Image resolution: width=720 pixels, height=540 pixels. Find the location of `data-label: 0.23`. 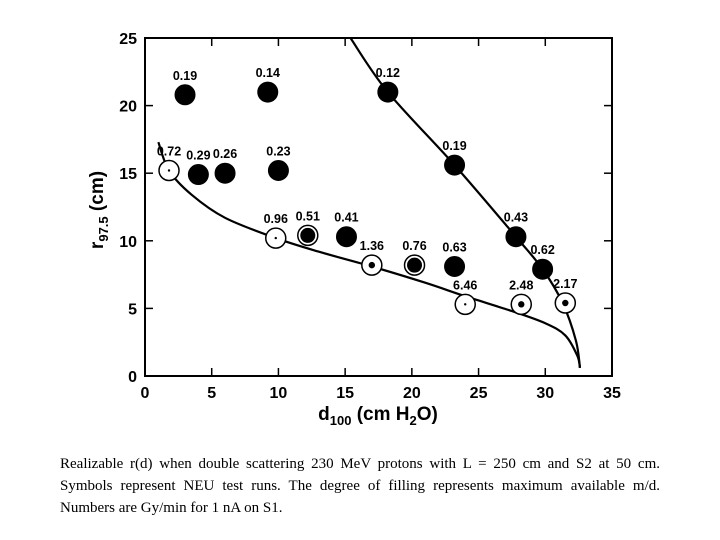

data-label: 0.23 is located at coordinates (278, 151).